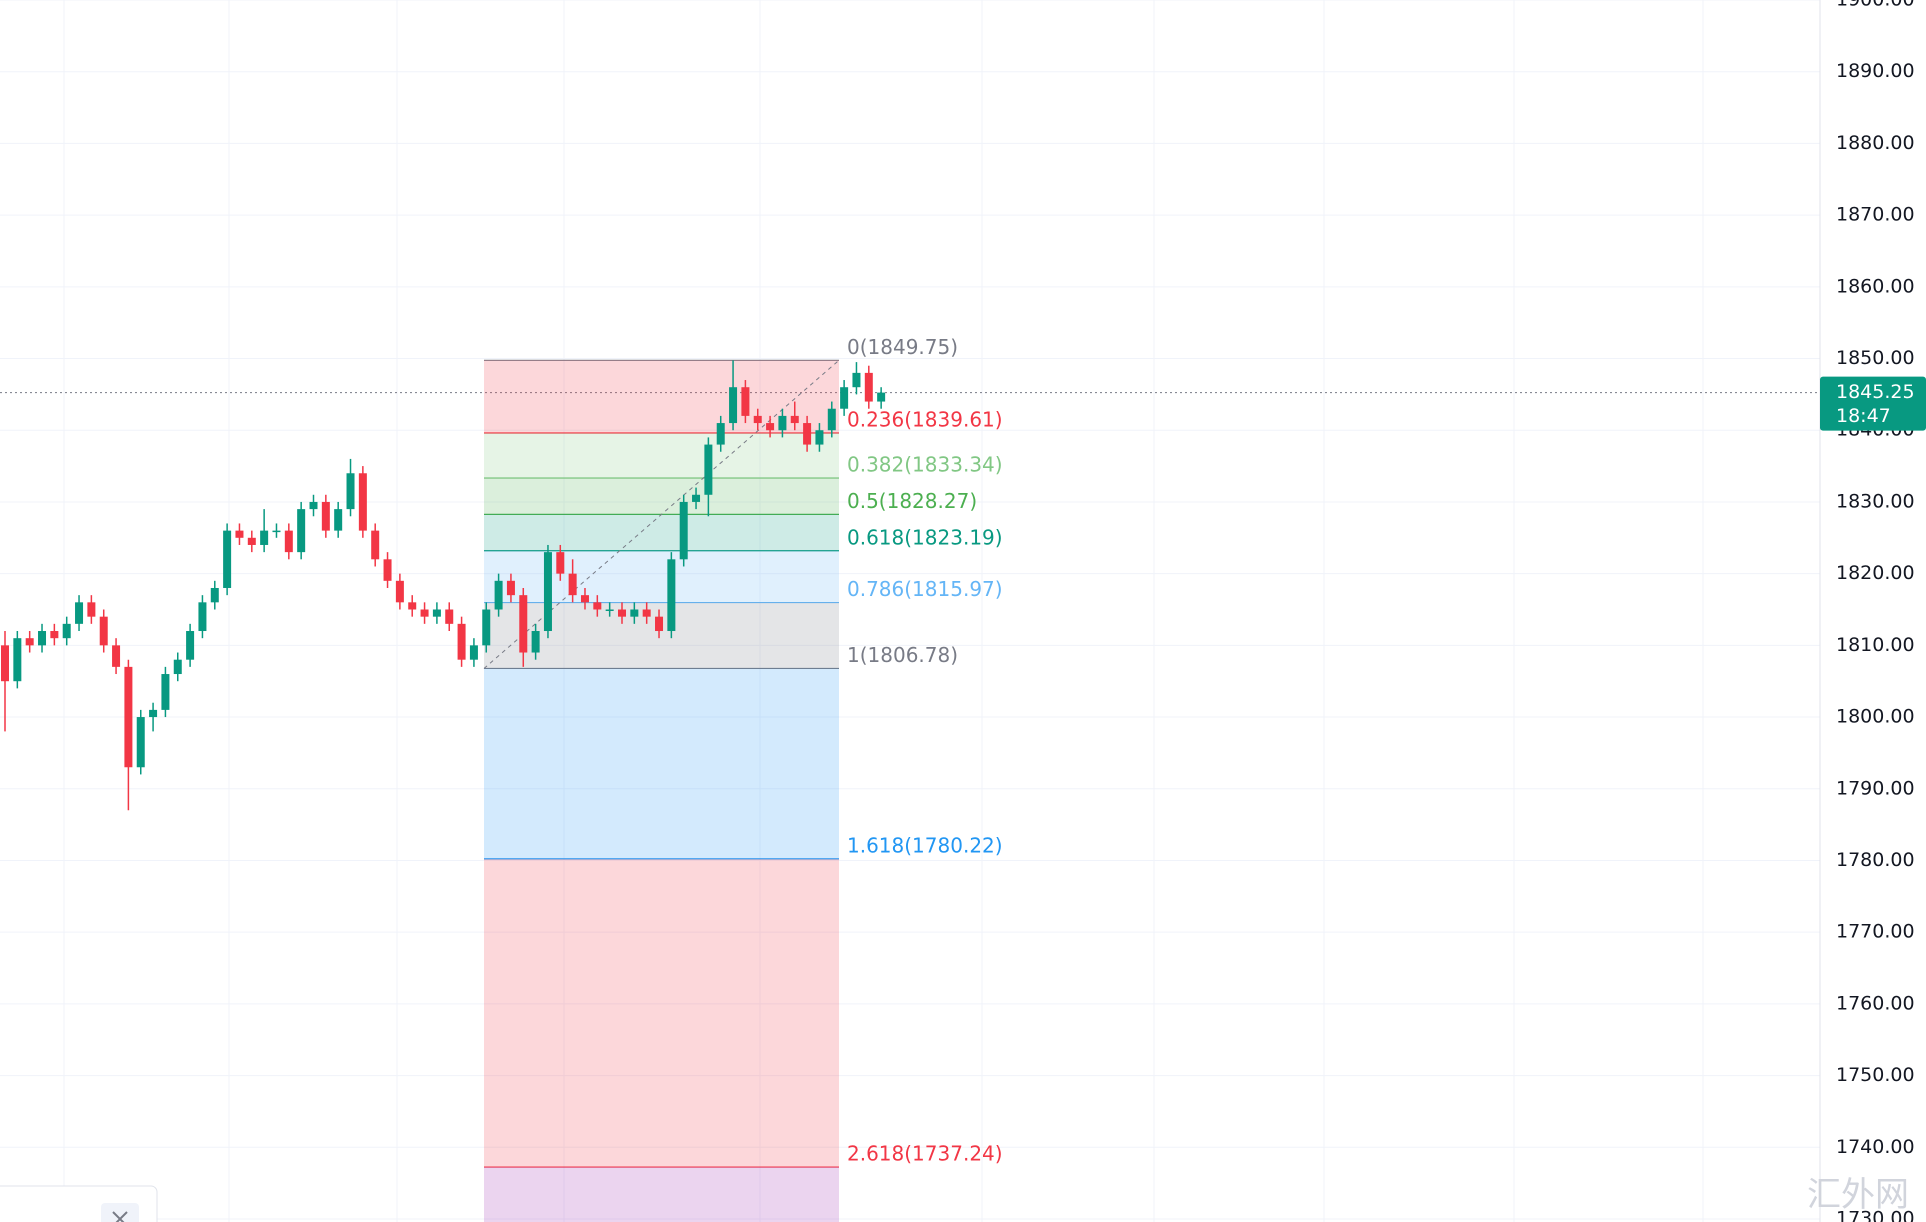 The height and width of the screenshot is (1222, 1926). I want to click on fib-level-label: 0.5(1828.27), so click(912, 501).